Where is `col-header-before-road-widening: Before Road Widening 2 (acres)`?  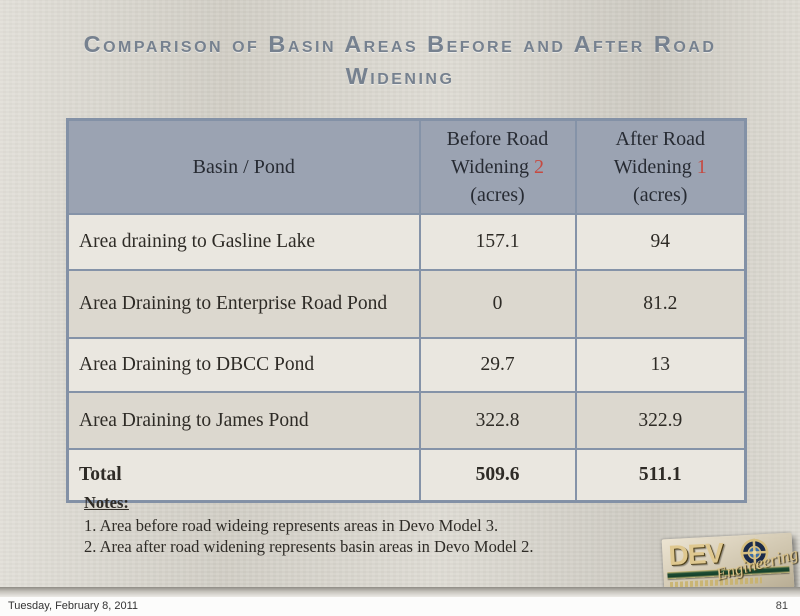 col-header-before-road-widening: Before Road Widening 2 (acres) is located at coordinates (497, 166).